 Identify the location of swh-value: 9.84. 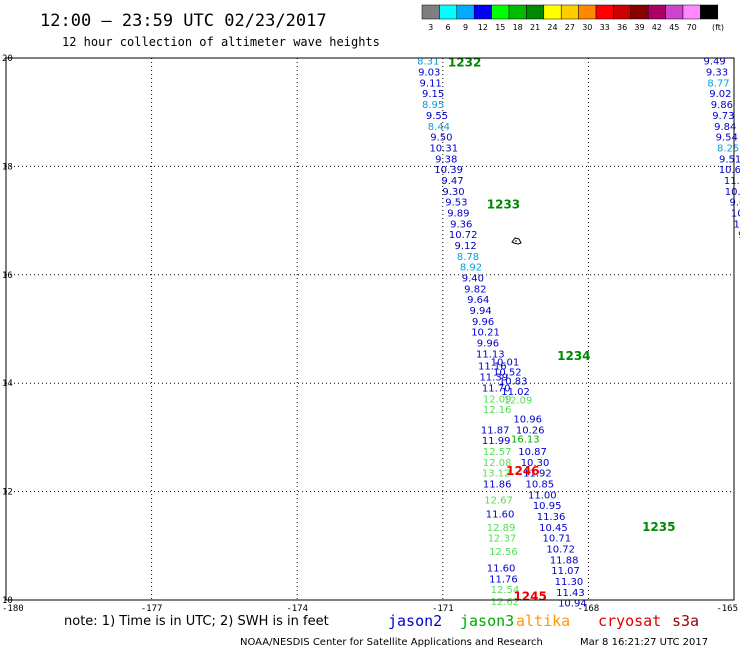
(725, 127).